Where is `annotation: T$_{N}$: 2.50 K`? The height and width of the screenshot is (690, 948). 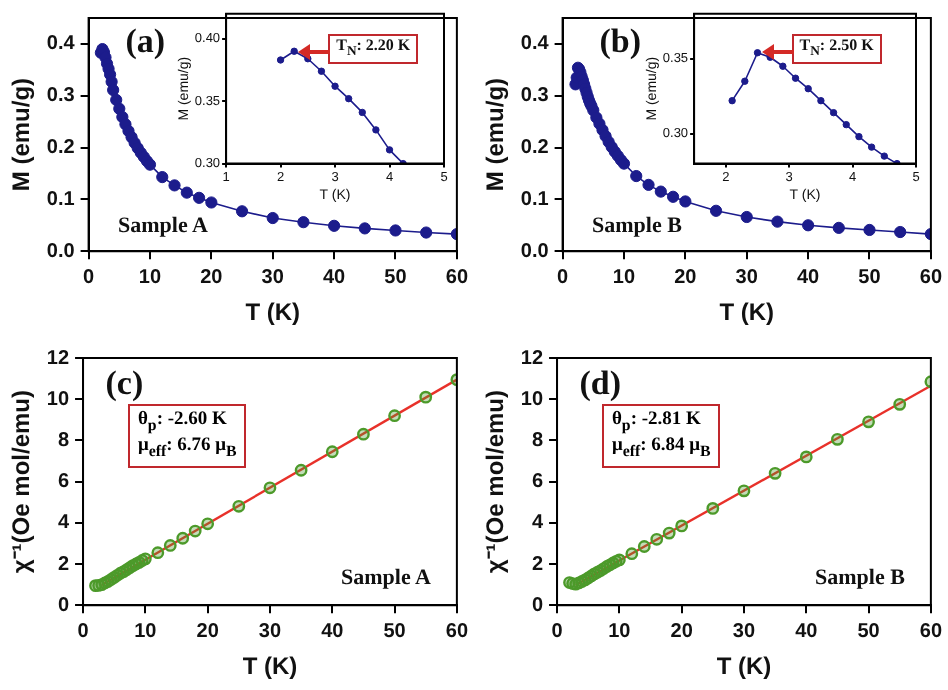 annotation: T$_{N}$: 2.50 K is located at coordinates (836, 49).